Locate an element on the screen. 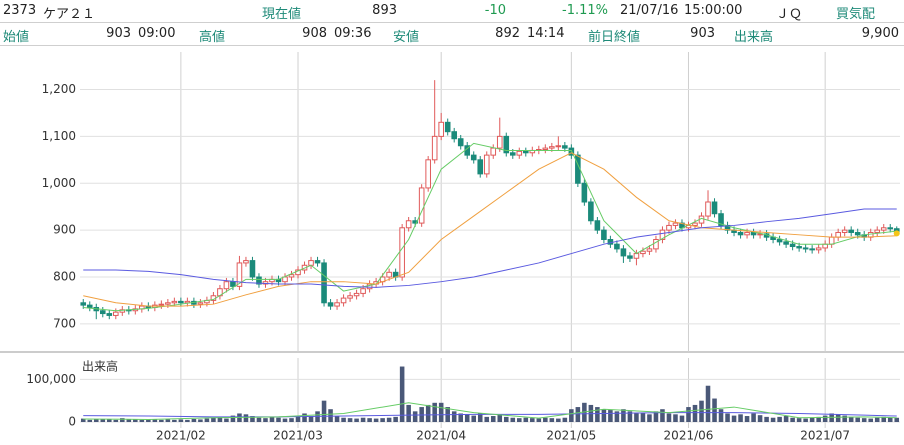 The width and height of the screenshot is (904, 445). y-tick-label: 800 is located at coordinates (64, 277).